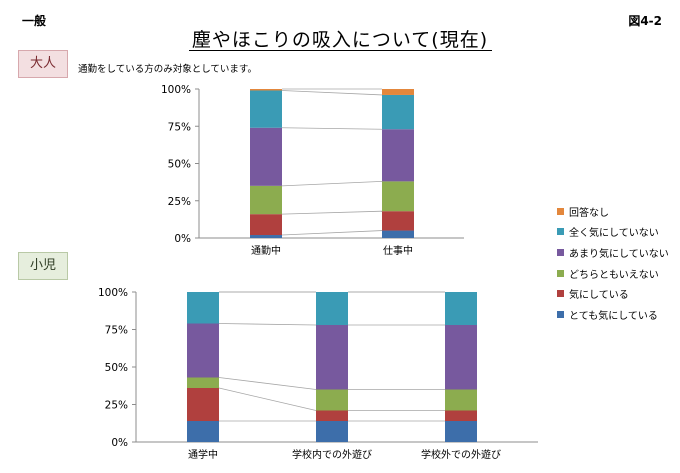 This screenshot has width=680, height=473. Describe the element at coordinates (589, 213) in the screenshot. I see `legend-label: 回答なし` at that location.